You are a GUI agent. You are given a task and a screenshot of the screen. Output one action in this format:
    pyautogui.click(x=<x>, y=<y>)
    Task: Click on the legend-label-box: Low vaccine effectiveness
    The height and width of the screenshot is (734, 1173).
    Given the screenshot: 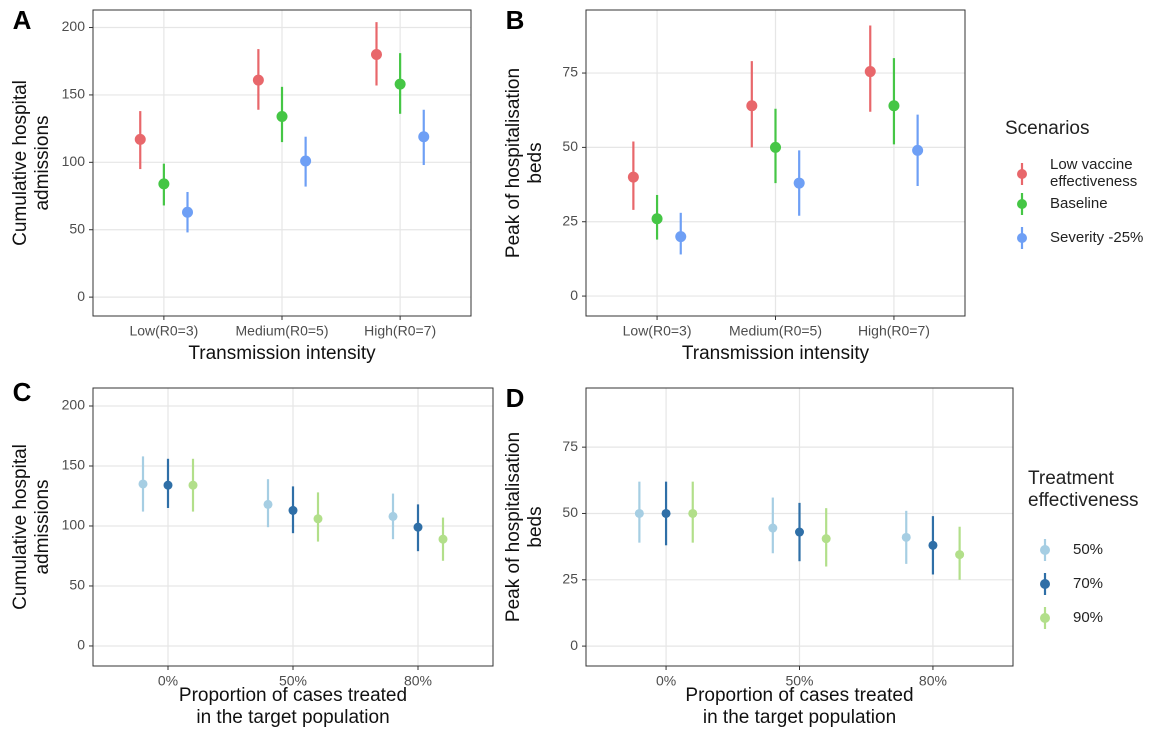 What is the action you would take?
    pyautogui.click(x=1094, y=173)
    